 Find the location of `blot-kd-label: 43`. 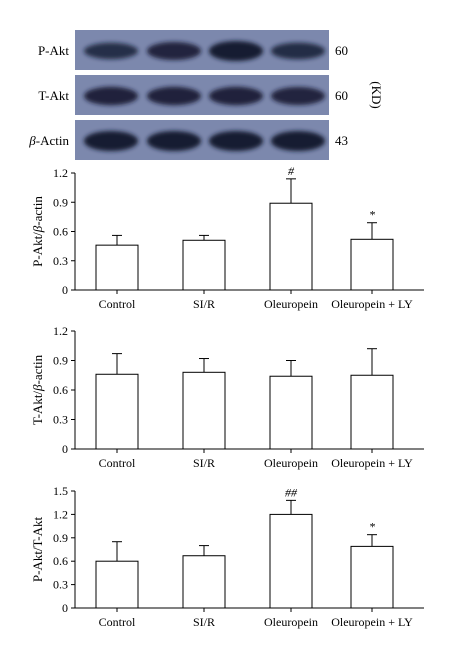

blot-kd-label: 43 is located at coordinates (341, 140).